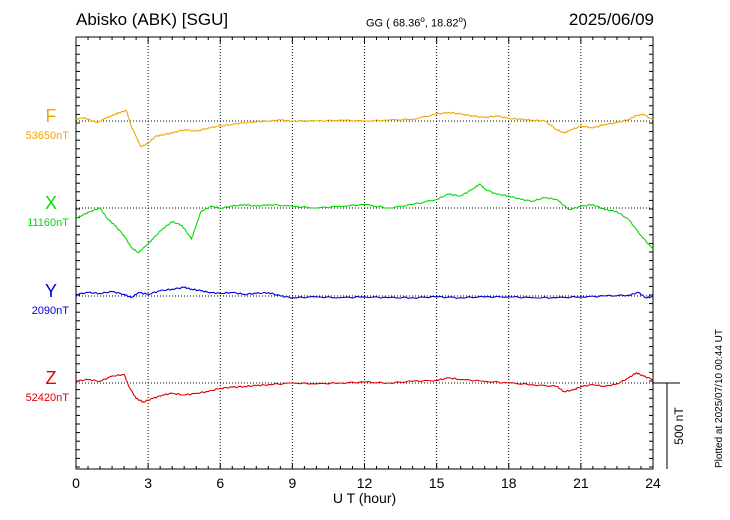 The image size is (730, 520). Describe the element at coordinates (393, 23) in the screenshot. I see `coords-prefix: GG ( 68.36` at that location.